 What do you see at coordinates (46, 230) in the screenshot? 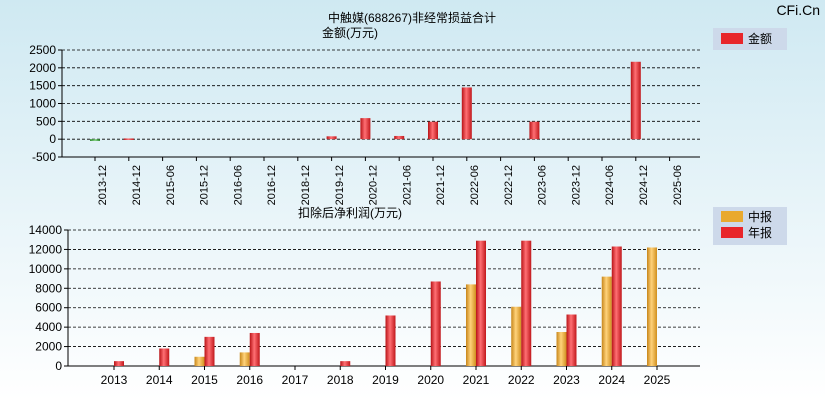
I see `y-tick-label: 14000` at bounding box center [46, 230].